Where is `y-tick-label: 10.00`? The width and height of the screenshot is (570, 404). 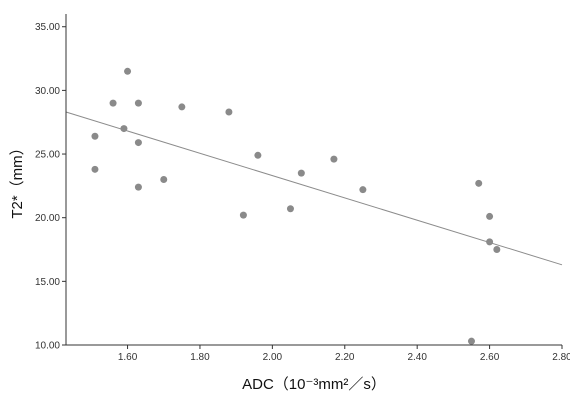
y-tick-label: 10.00 is located at coordinates (47, 346).